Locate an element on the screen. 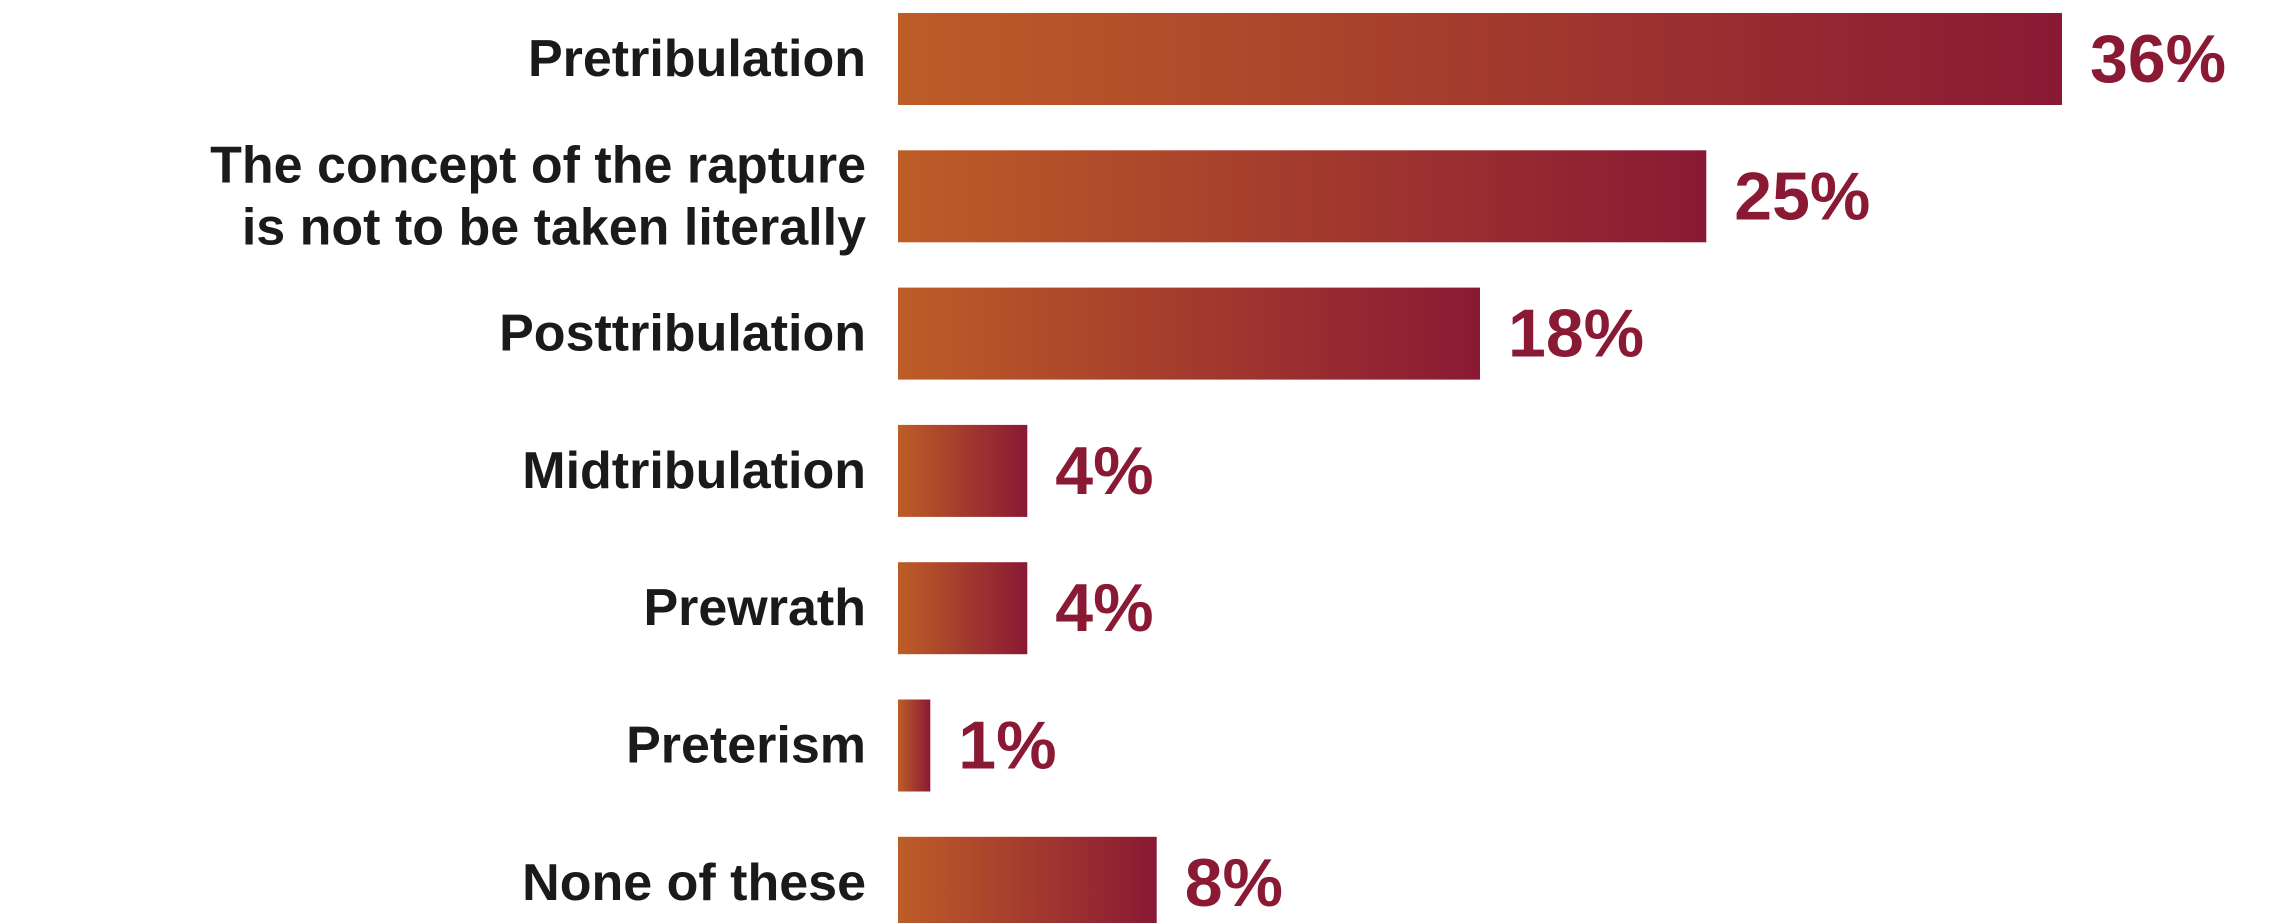  value-label: 8% is located at coordinates (1234, 883).